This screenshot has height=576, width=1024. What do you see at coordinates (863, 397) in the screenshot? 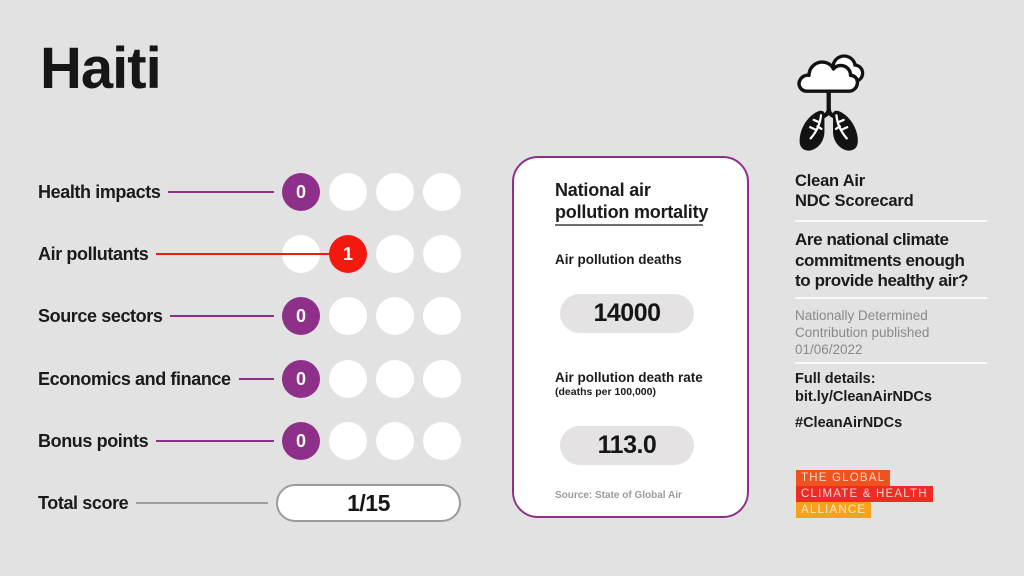
I see `details-link: bit.ly/CleanAirNDCs` at bounding box center [863, 397].